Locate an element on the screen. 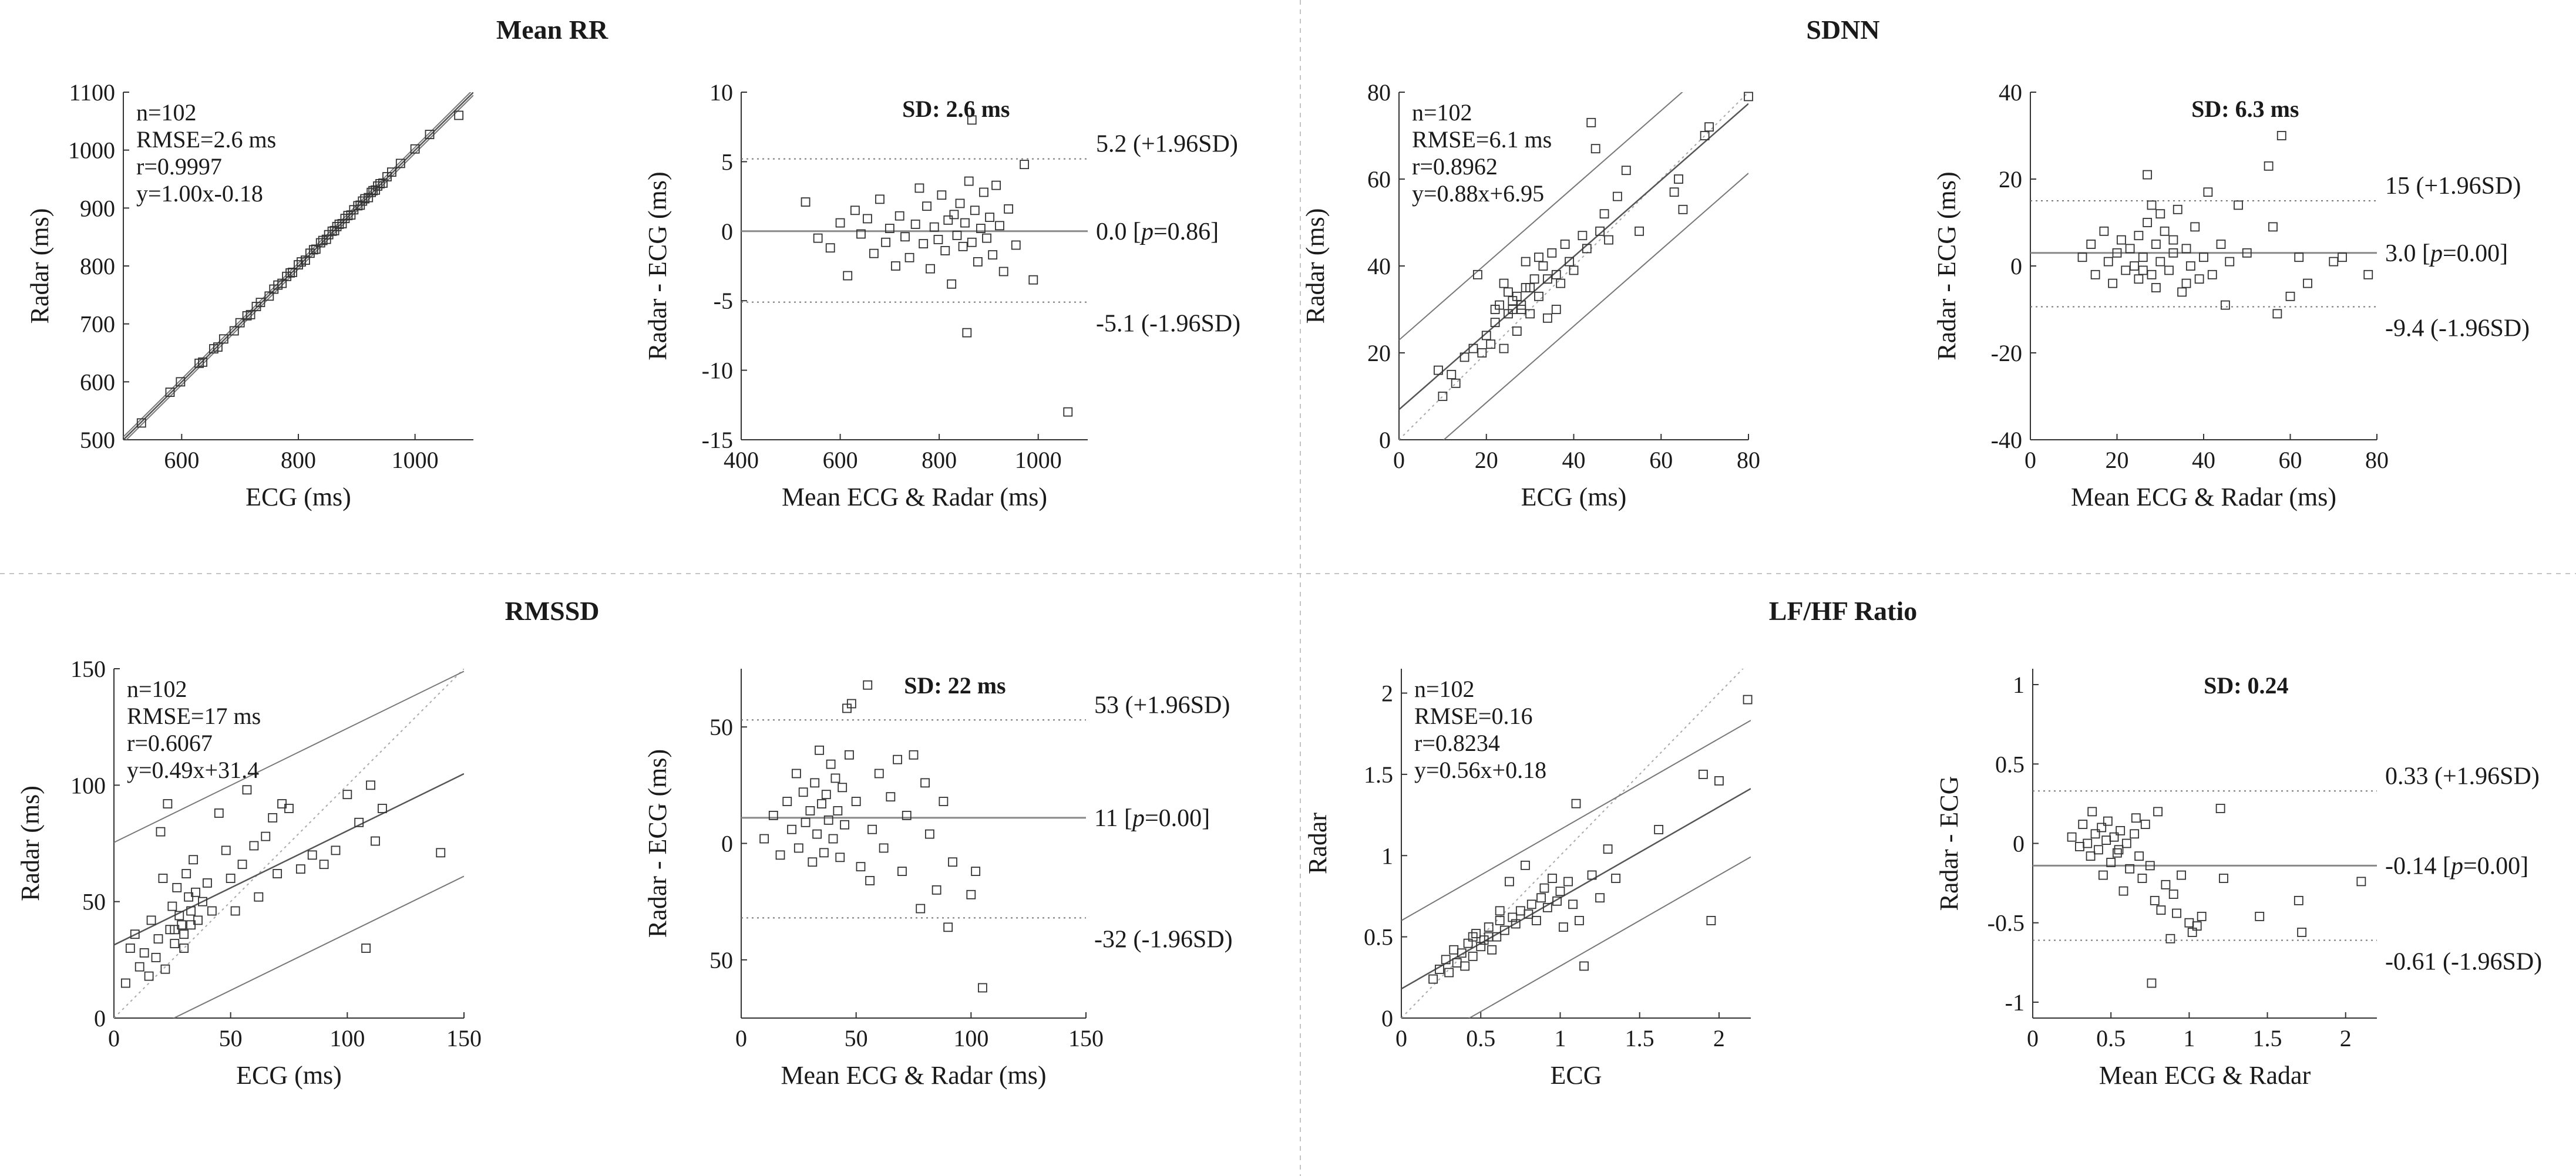 The width and height of the screenshot is (2576, 1176). rmssd-scatter-identity-line is located at coordinates (289, 843).